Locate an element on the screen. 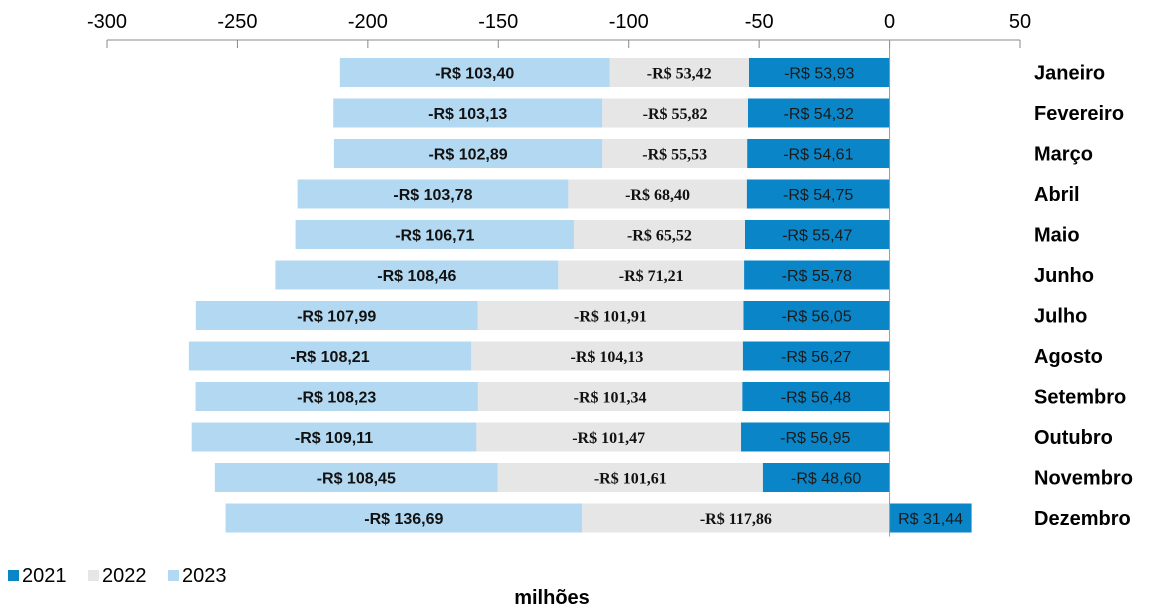 The height and width of the screenshot is (611, 1164). category-label: Maio is located at coordinates (1057, 236).